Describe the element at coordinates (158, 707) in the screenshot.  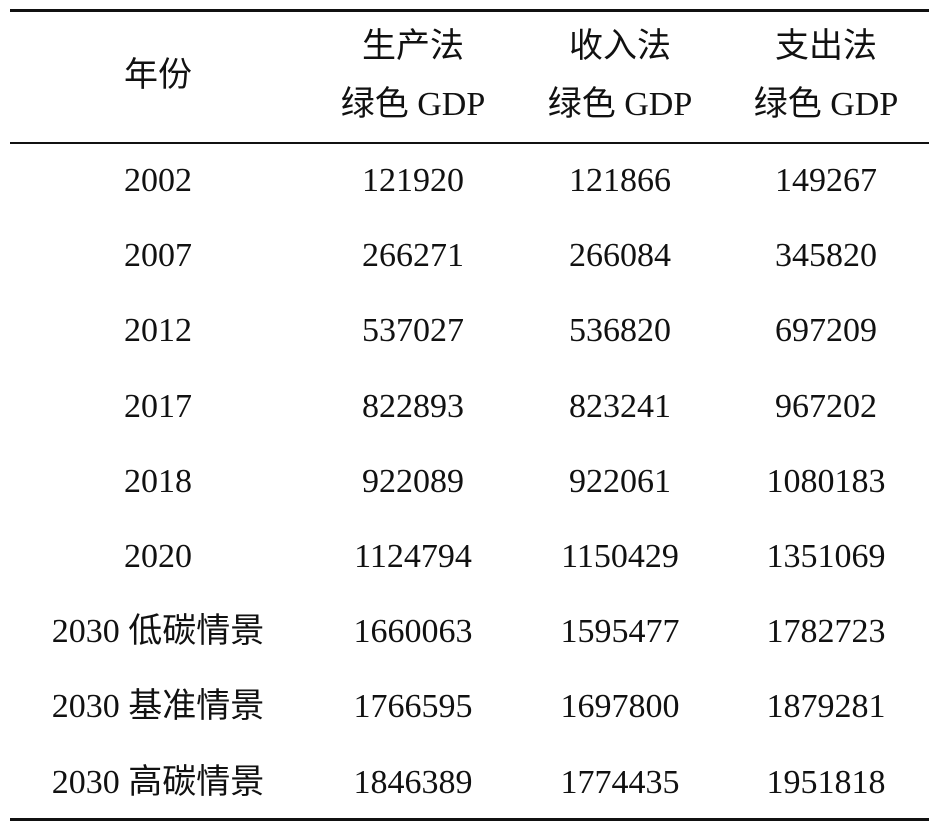
I see `table-cell: 2030 基准情景` at that location.